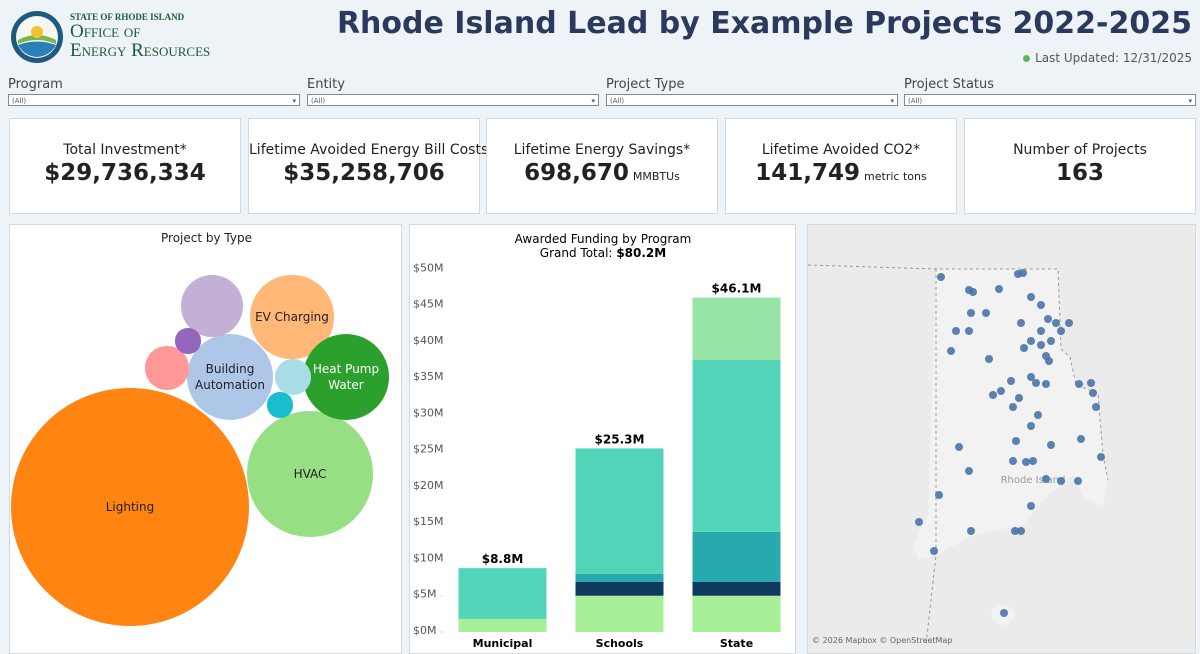  Describe the element at coordinates (841, 173) in the screenshot. I see `kpi-value: 141,749 metric tons` at that location.